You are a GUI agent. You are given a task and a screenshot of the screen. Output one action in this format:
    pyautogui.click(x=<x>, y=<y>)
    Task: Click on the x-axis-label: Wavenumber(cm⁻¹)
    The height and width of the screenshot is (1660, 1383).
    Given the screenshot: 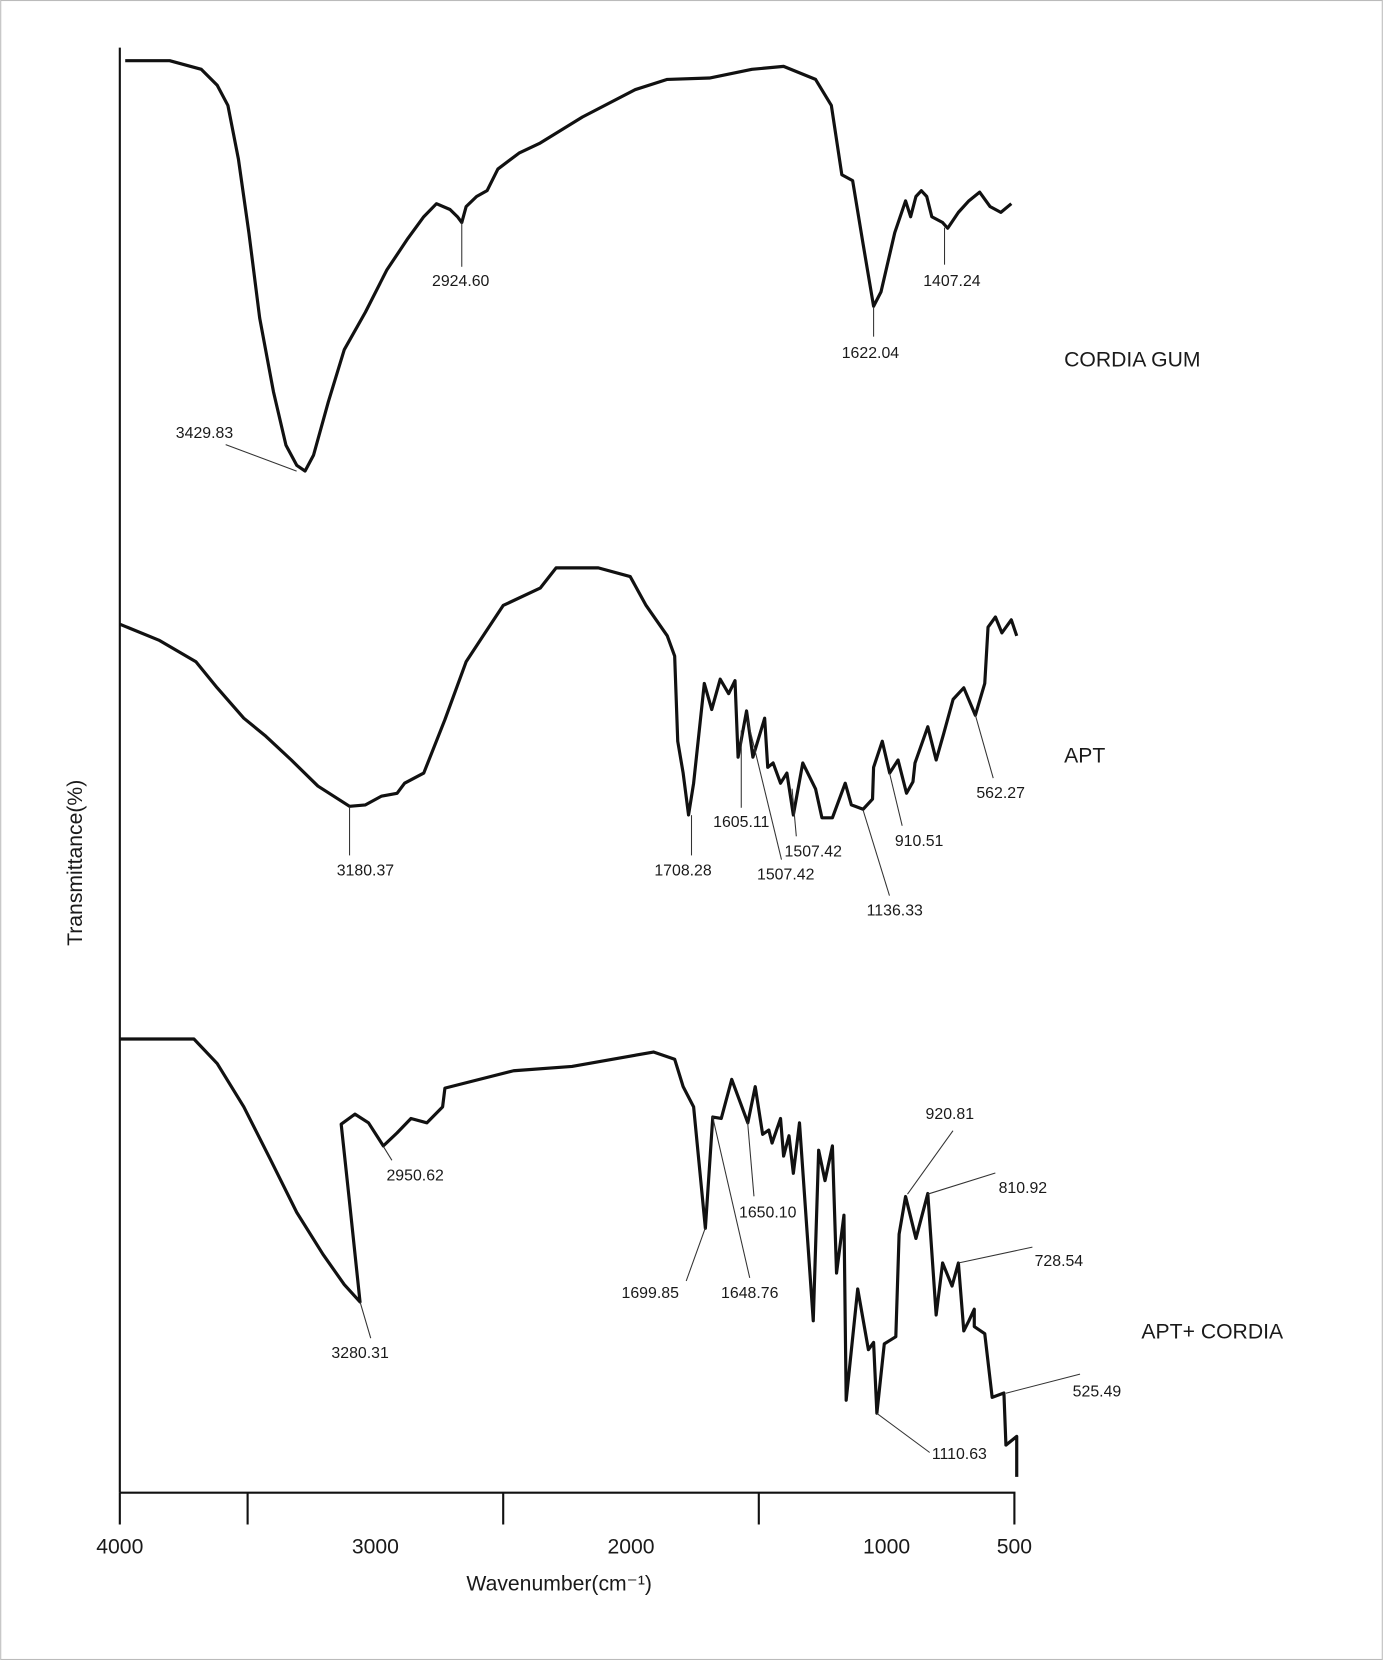 What is the action you would take?
    pyautogui.click(x=559, y=1583)
    